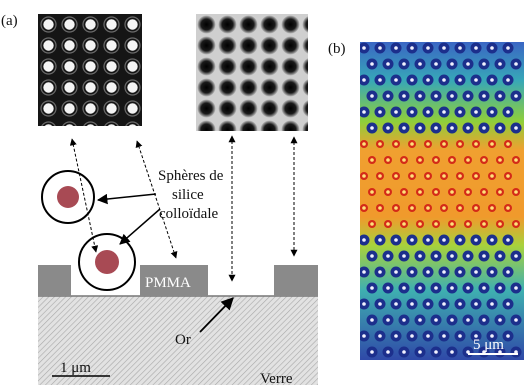 The height and width of the screenshot is (385, 524). Describe the element at coordinates (296, 280) in the screenshot. I see `pmma-block-right` at that location.